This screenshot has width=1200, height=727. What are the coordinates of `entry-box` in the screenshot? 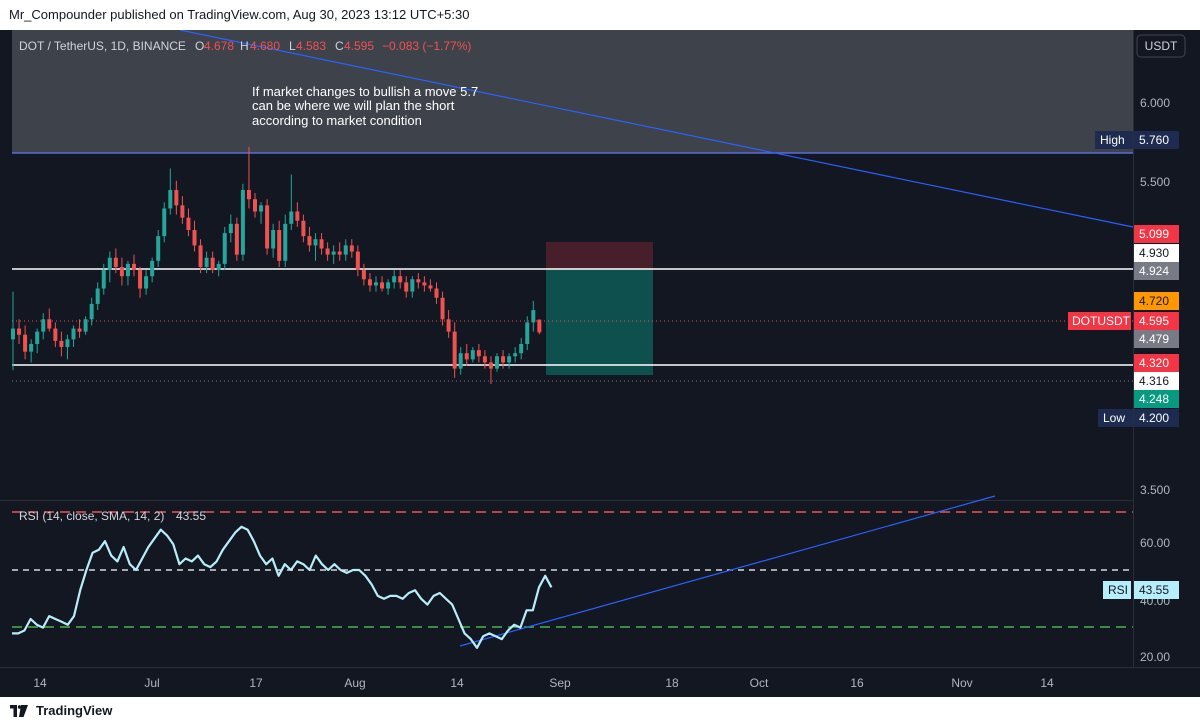 It's located at (1156, 301).